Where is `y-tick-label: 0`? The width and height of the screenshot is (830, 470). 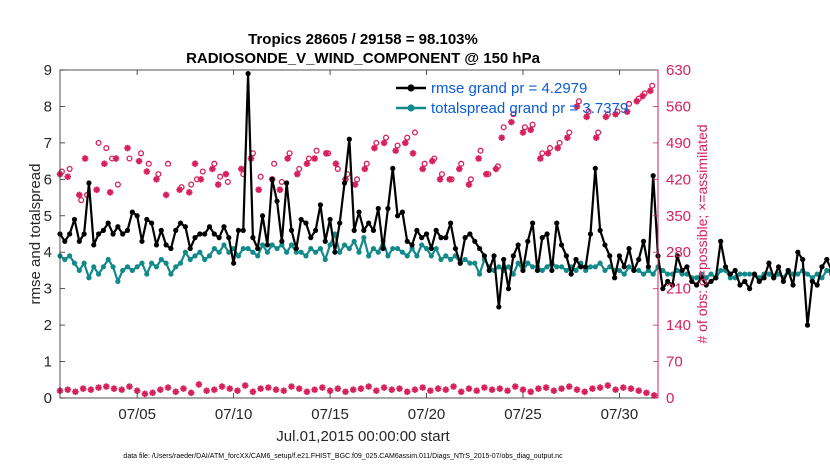
y-tick-label: 0 is located at coordinates (48, 398).